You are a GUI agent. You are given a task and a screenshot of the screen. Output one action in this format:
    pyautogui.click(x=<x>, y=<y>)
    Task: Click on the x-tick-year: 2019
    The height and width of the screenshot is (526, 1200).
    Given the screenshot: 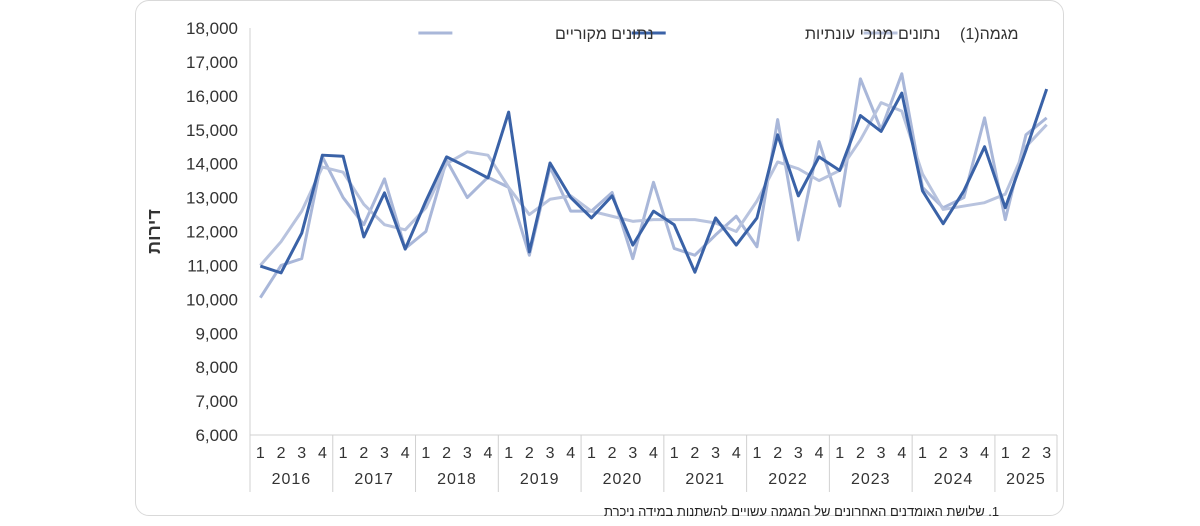 What is the action you would take?
    pyautogui.click(x=540, y=479)
    